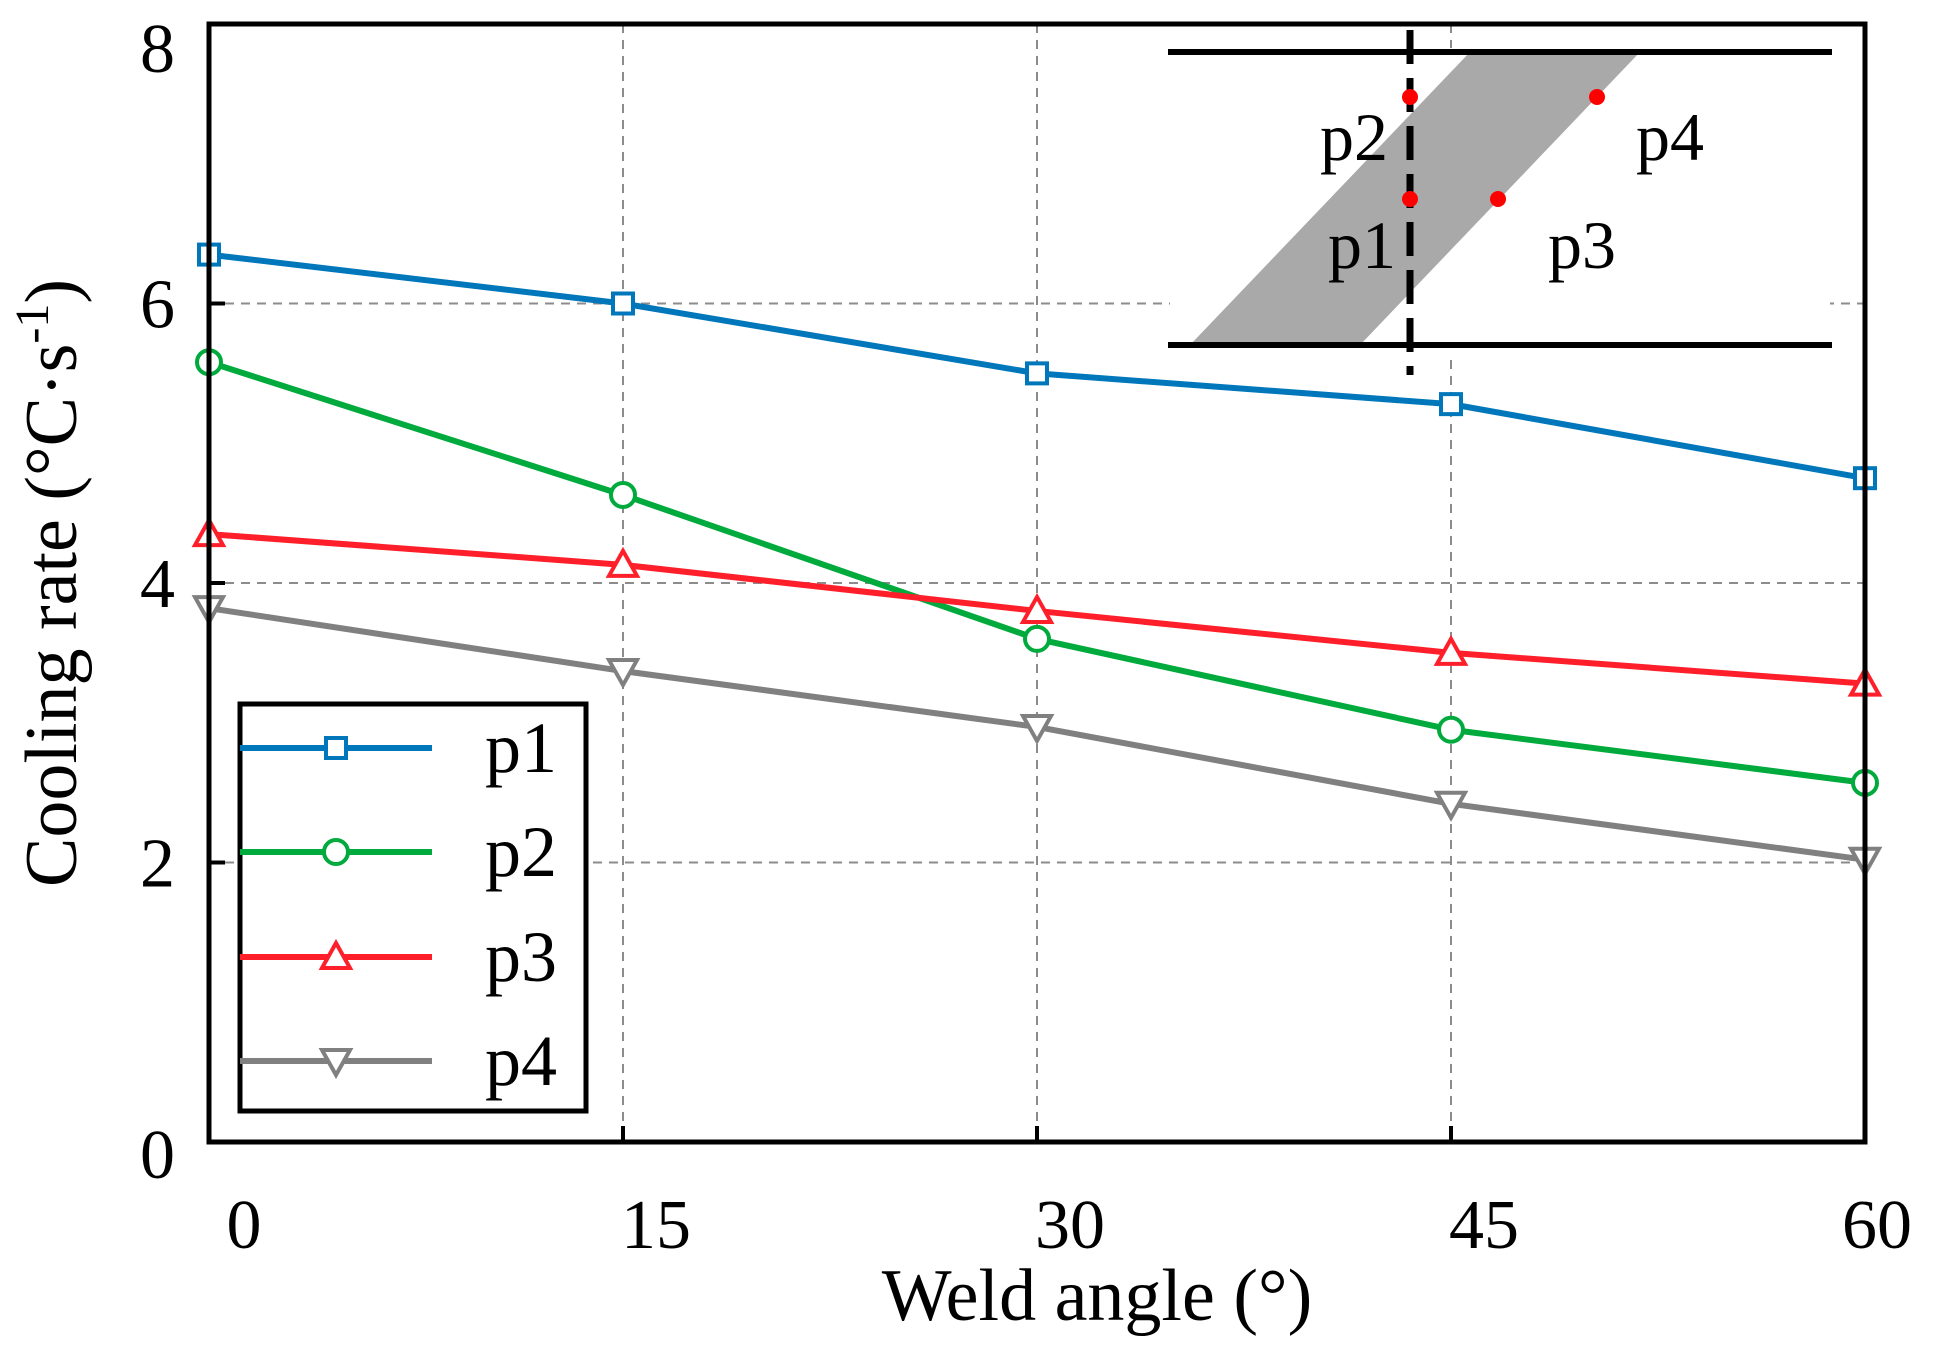 This screenshot has width=1946, height=1371. I want to click on inset-point-p2, so click(1410, 97).